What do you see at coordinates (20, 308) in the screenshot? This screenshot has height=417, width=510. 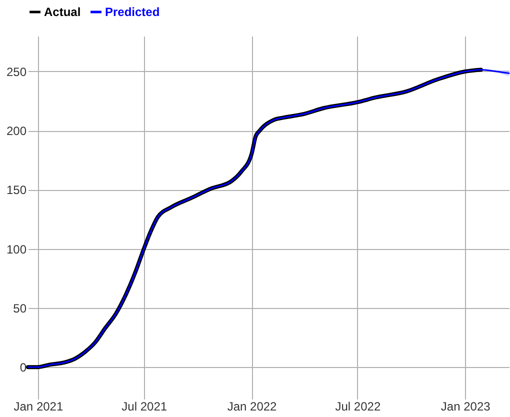 I see `y-tick-label: 50` at bounding box center [20, 308].